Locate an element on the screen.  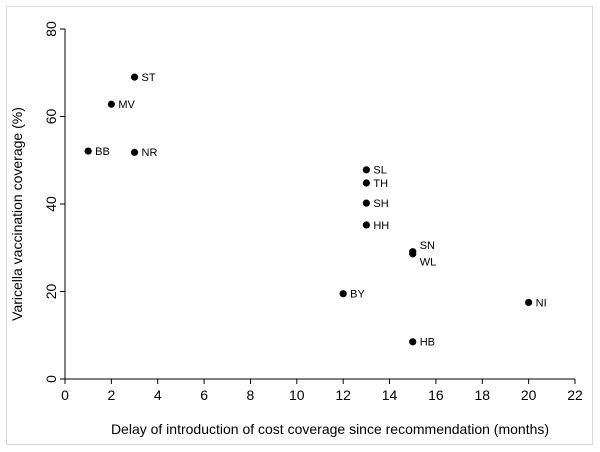
y-tick-label: 80 is located at coordinates (51, 29).